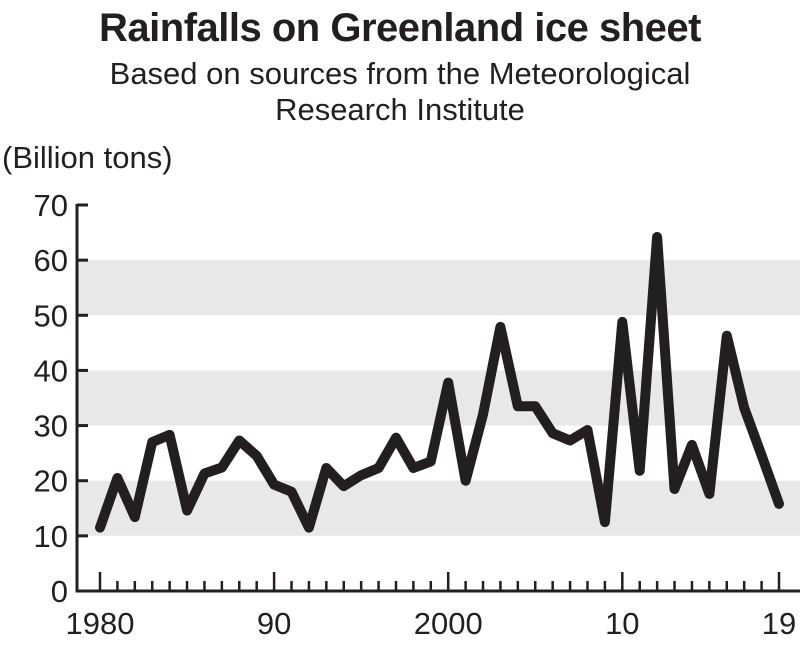  What do you see at coordinates (51, 370) in the screenshot?
I see `y-tick-label: 40` at bounding box center [51, 370].